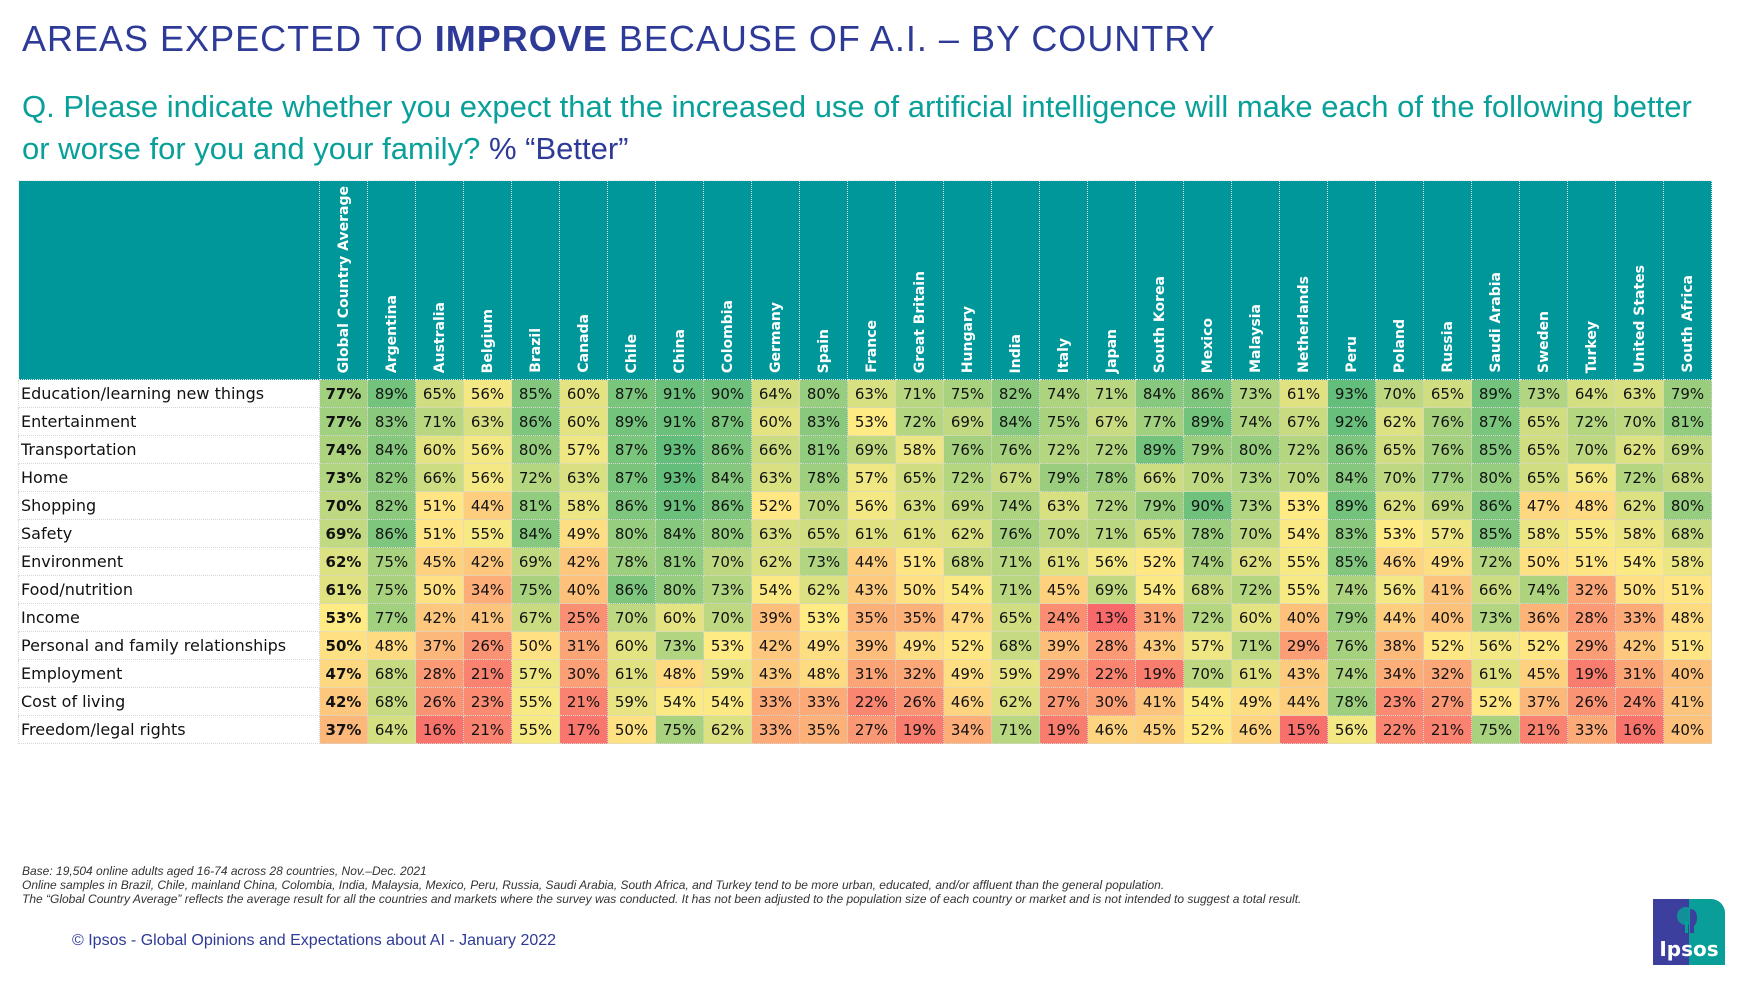 The image size is (1752, 984). What do you see at coordinates (1111, 701) in the screenshot?
I see `value-cell: 30%` at bounding box center [1111, 701].